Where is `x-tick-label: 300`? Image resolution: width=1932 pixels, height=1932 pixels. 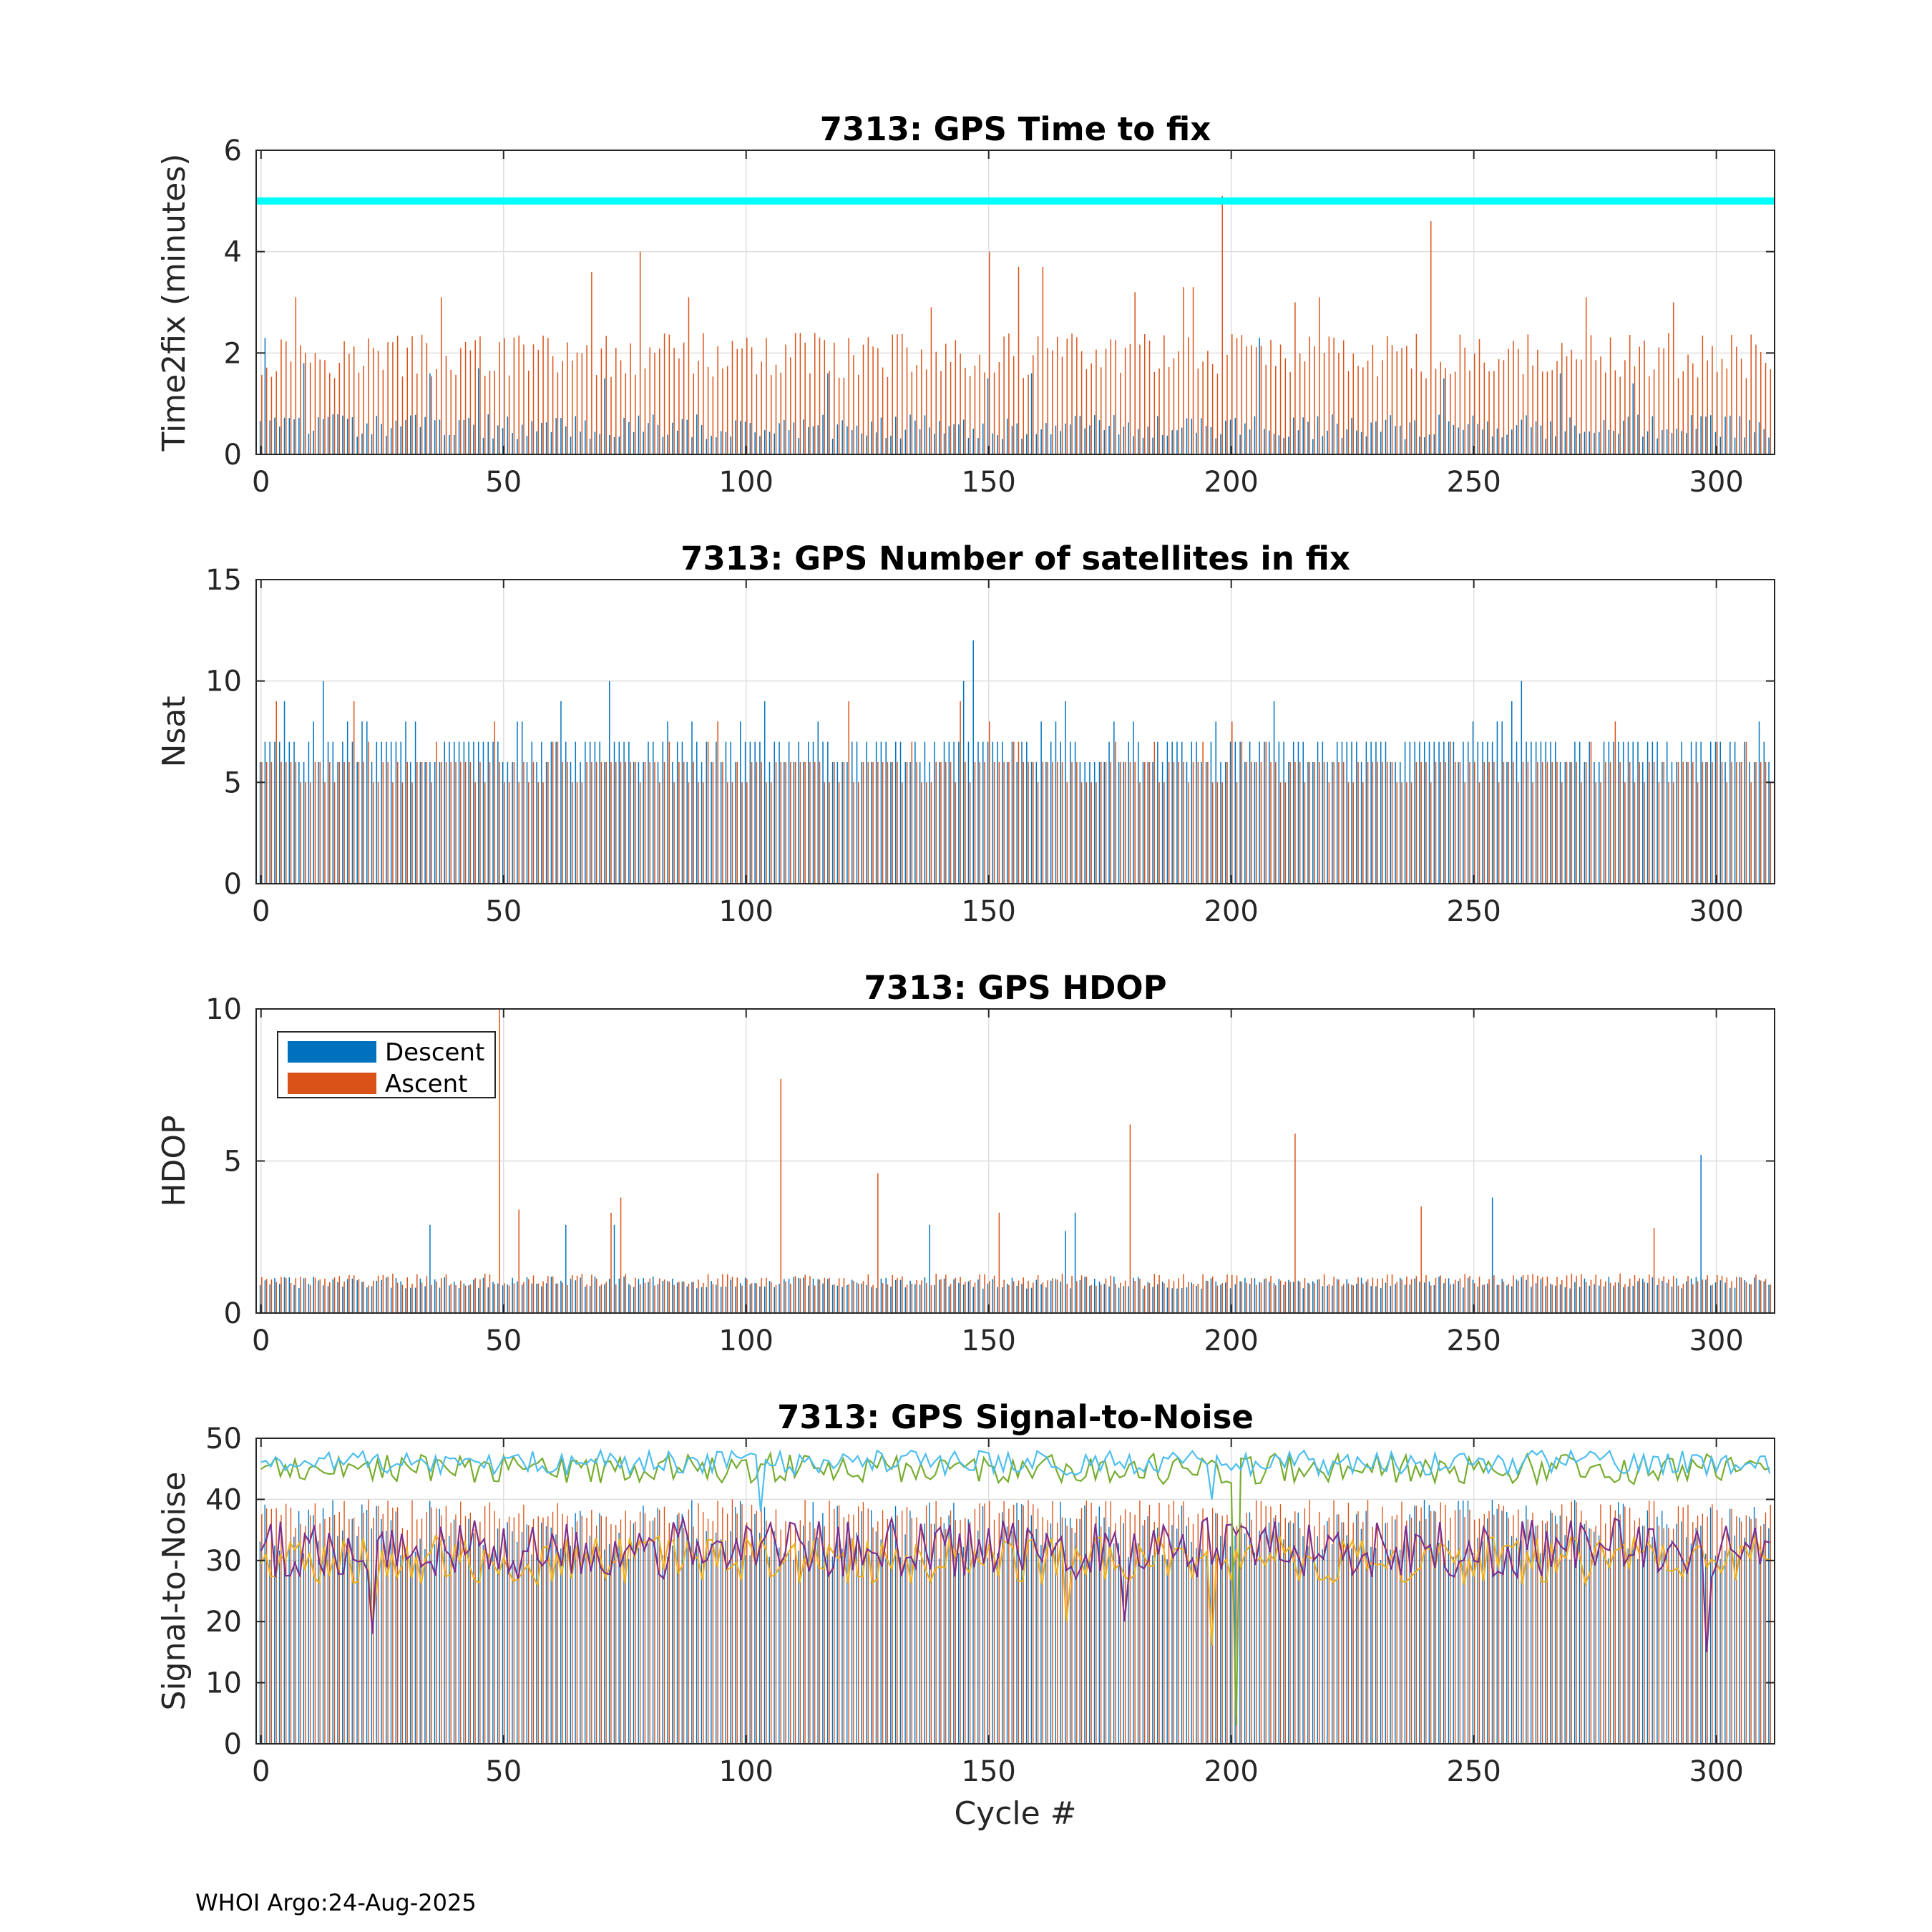 x-tick-label: 300 is located at coordinates (1716, 1771).